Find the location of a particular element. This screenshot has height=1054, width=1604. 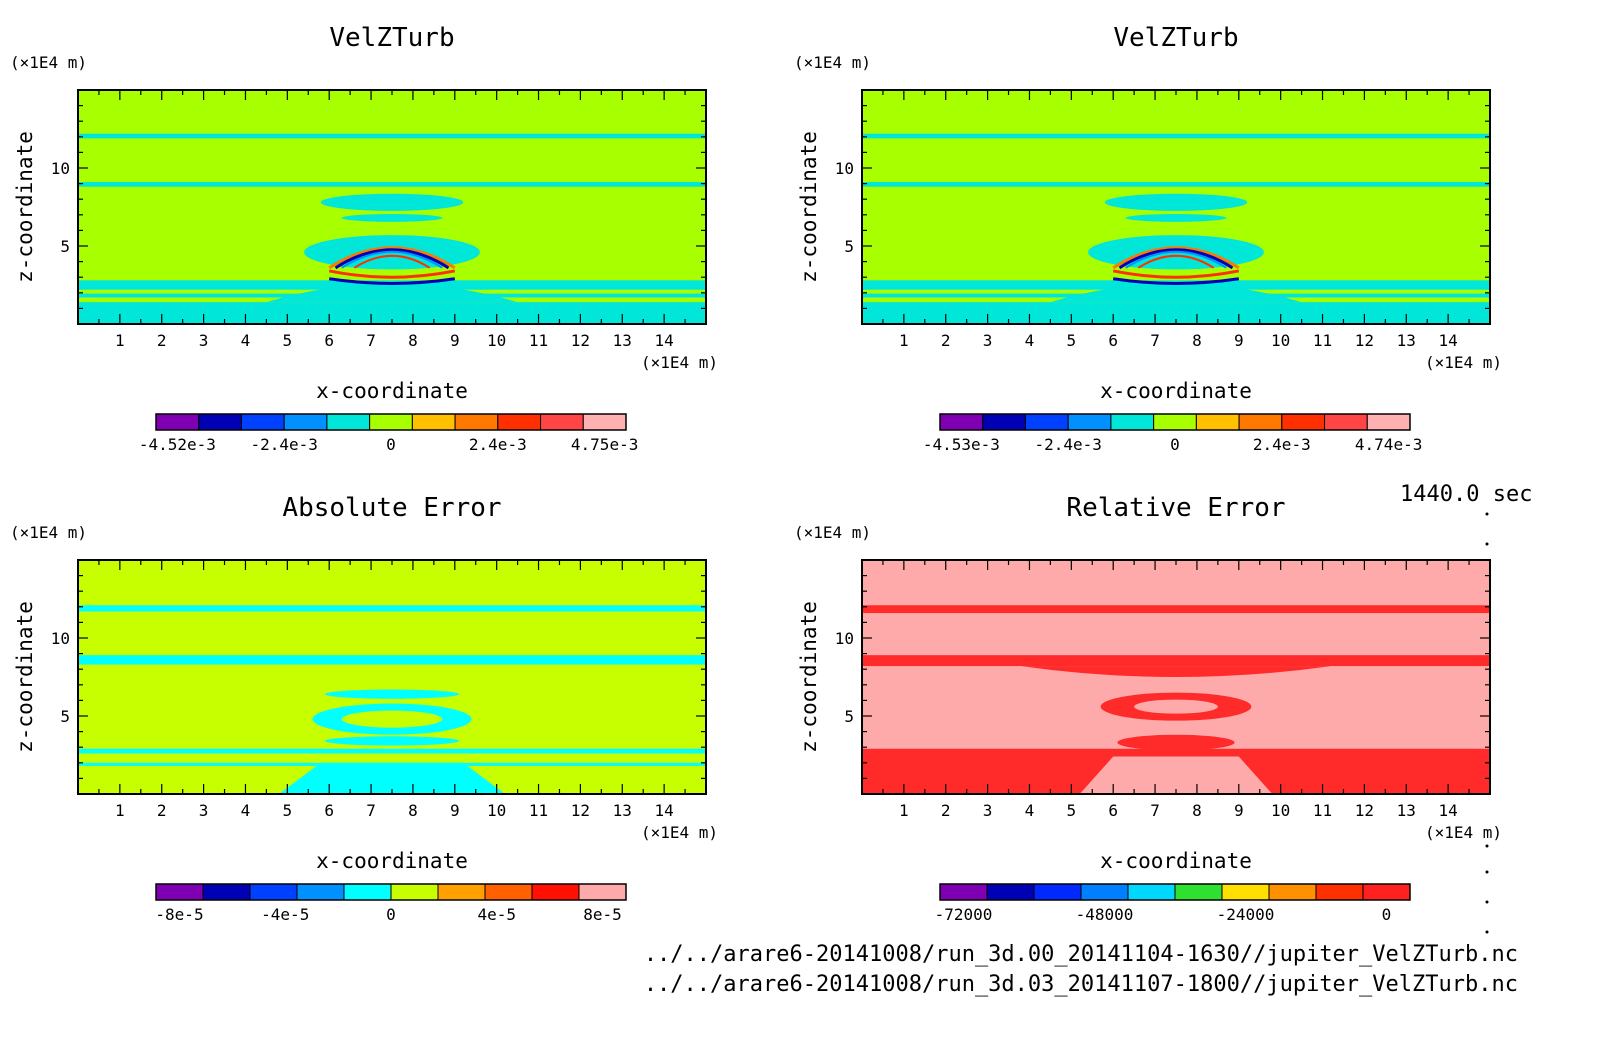

colorbar-tick-label: -24000 is located at coordinates (1246, 914).